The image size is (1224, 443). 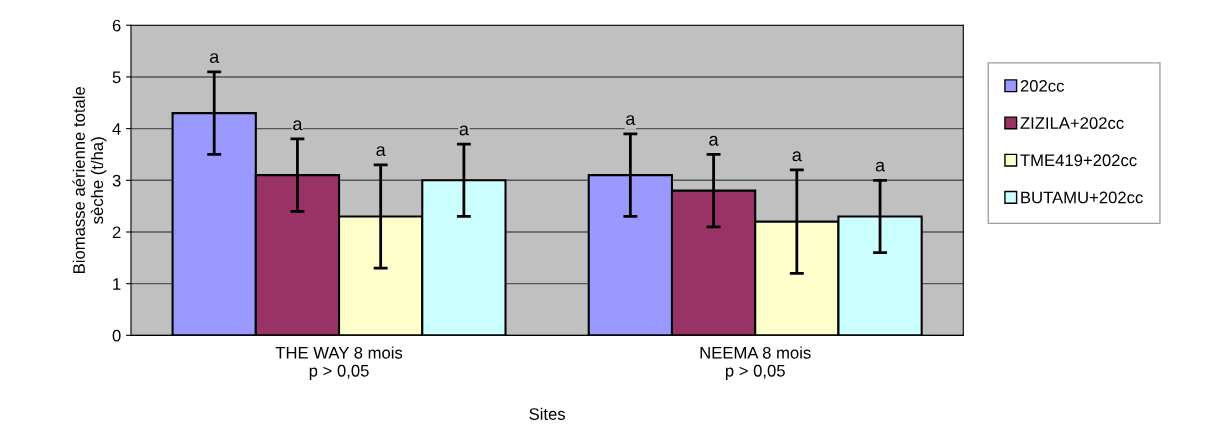 What do you see at coordinates (116, 180) in the screenshot?
I see `y-tick-label: 3` at bounding box center [116, 180].